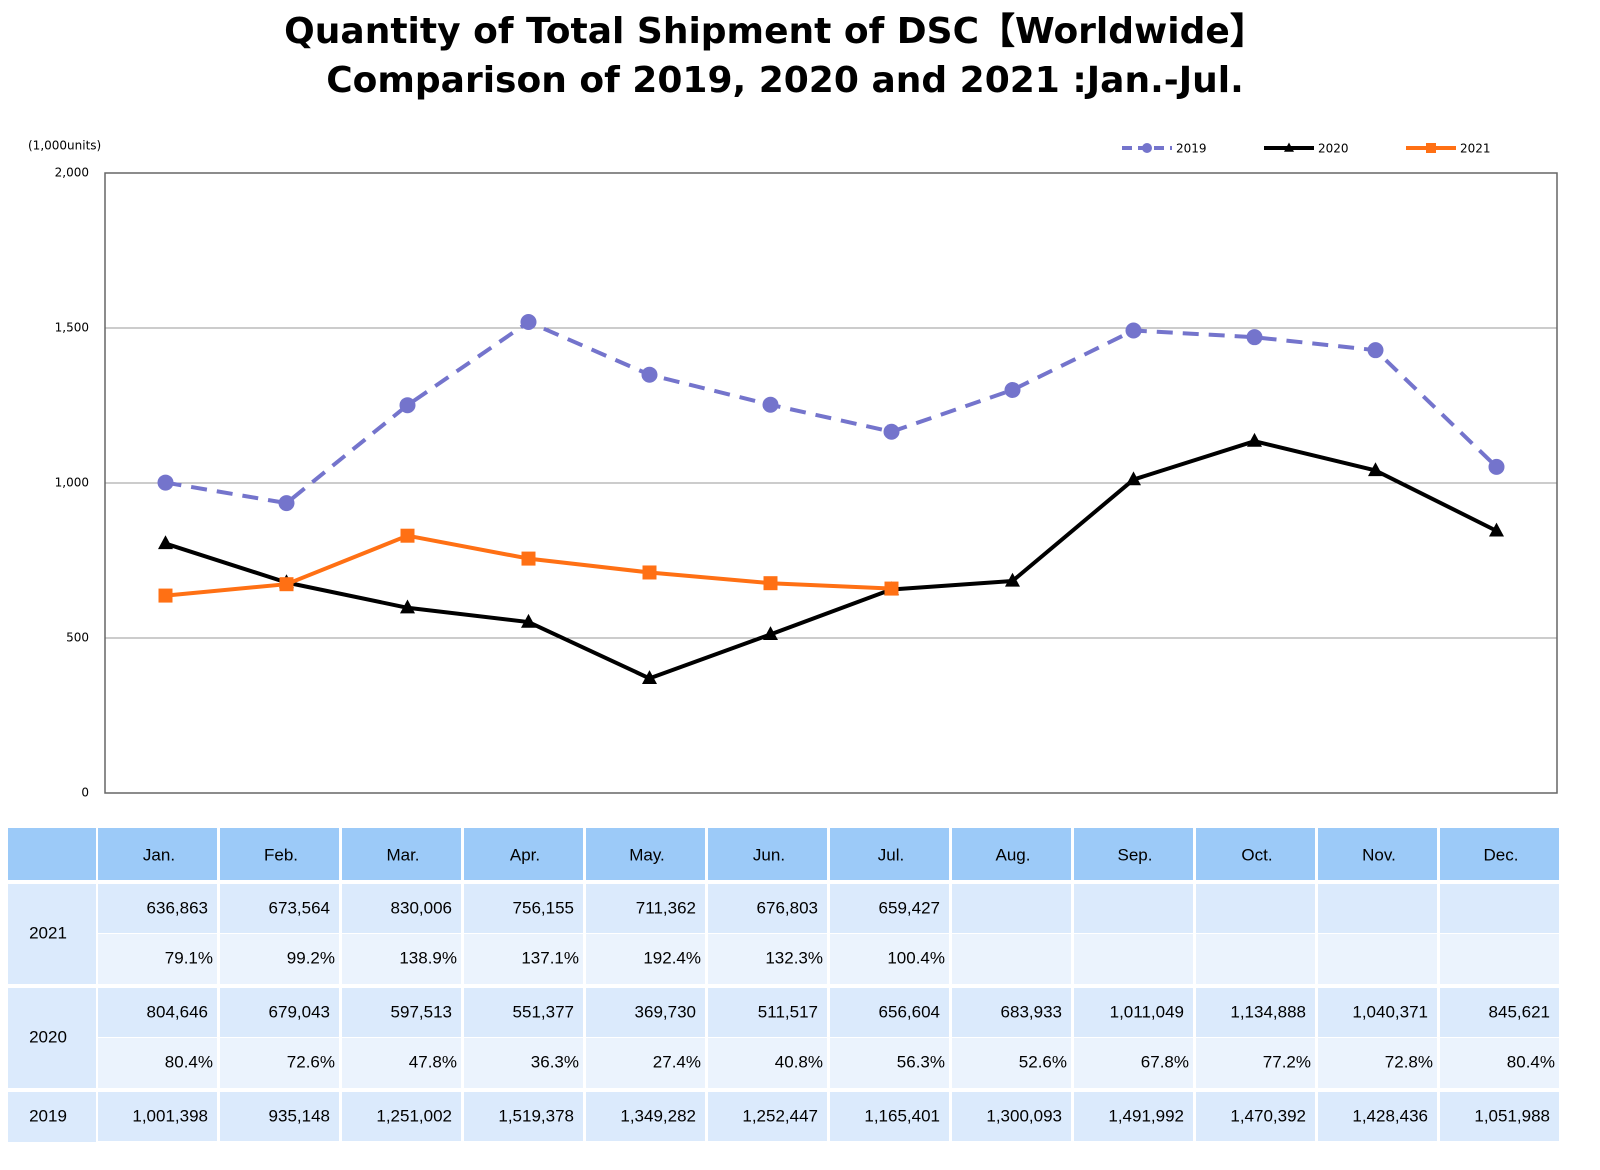  Describe the element at coordinates (916, 957) in the screenshot. I see `ratio-label: 100.4%` at that location.